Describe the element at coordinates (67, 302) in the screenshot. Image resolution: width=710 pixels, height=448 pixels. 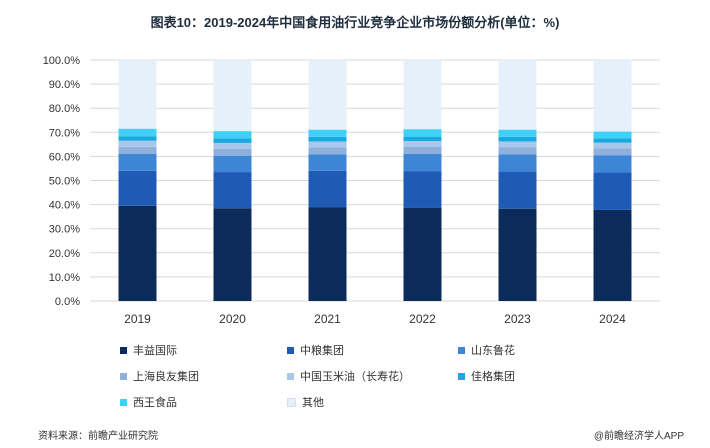
I see `y-tick-label: 0.0%` at that location.